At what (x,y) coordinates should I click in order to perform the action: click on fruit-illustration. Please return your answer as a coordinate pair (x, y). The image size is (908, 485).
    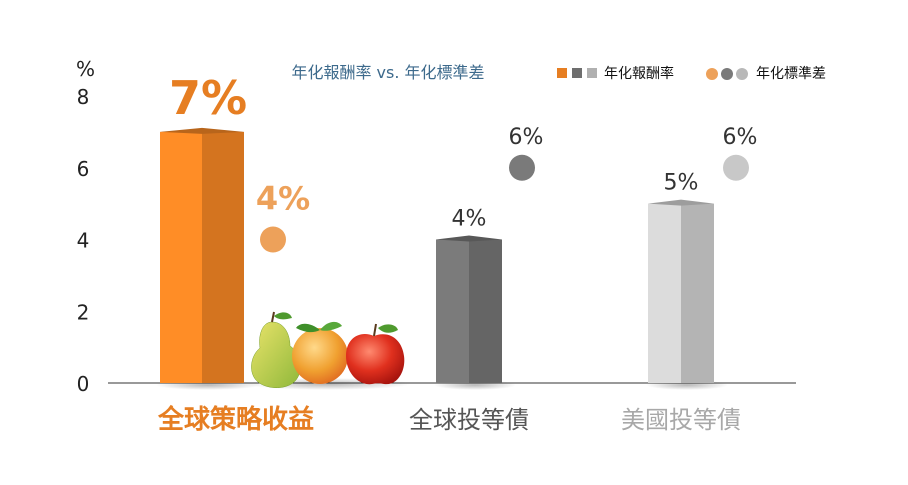
    Looking at the image, I should click on (328, 350).